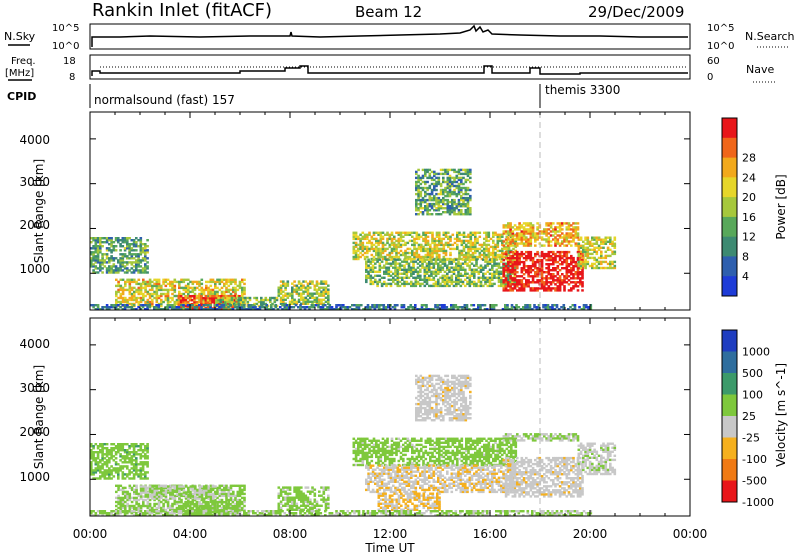  Describe the element at coordinates (720, 46) in the screenshot. I see `noise-right-tick-bottom: 10^0` at that location.